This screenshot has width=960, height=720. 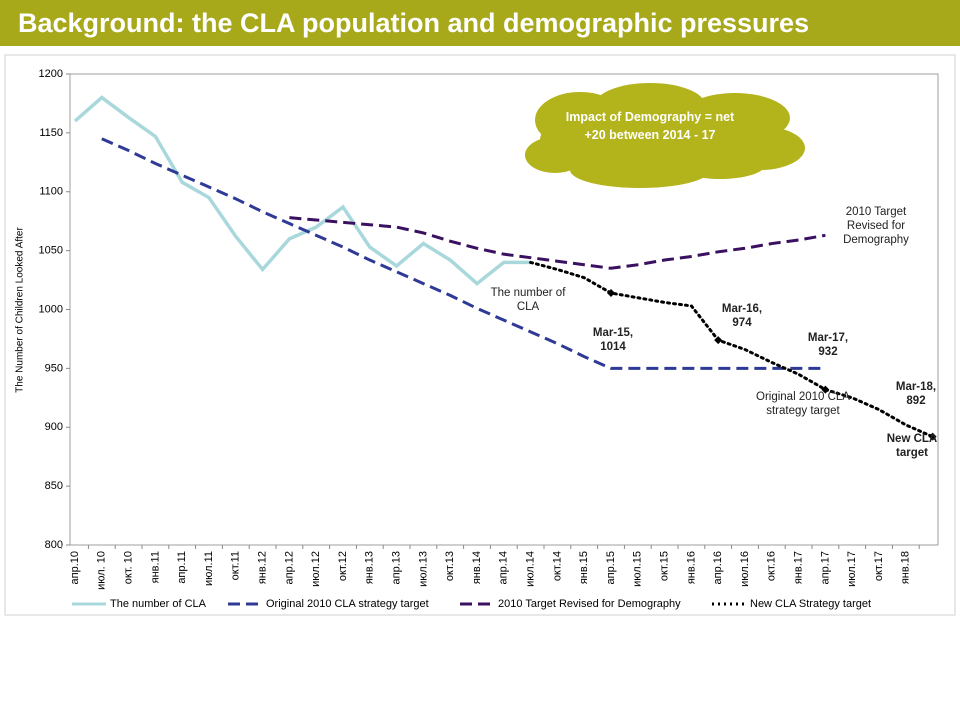 What do you see at coordinates (828, 345) in the screenshot?
I see `point-label: Mar-17, 932` at bounding box center [828, 345].